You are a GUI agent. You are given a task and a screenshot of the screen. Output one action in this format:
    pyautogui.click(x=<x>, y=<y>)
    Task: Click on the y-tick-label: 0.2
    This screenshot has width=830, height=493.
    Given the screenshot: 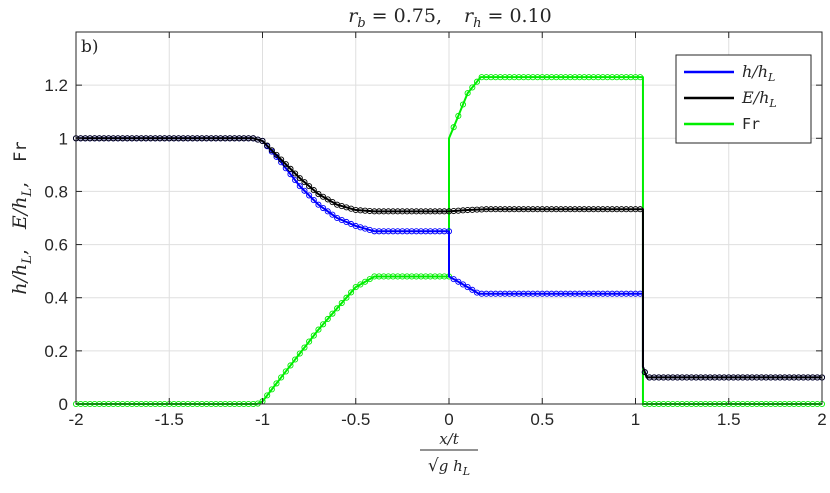 What is the action you would take?
    pyautogui.click(x=56, y=351)
    